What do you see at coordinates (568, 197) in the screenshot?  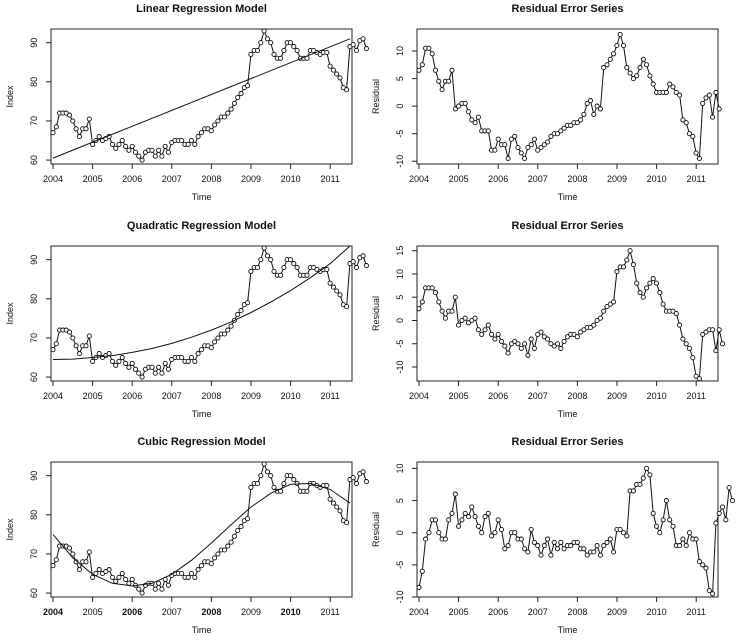 I see `x-axis-label: Time` at bounding box center [568, 197].